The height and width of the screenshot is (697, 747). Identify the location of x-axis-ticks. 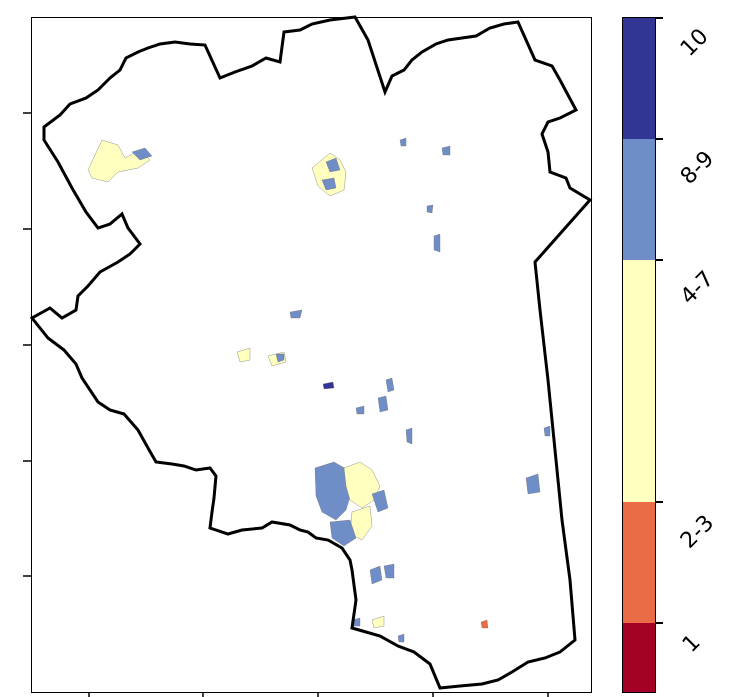
(318, 695).